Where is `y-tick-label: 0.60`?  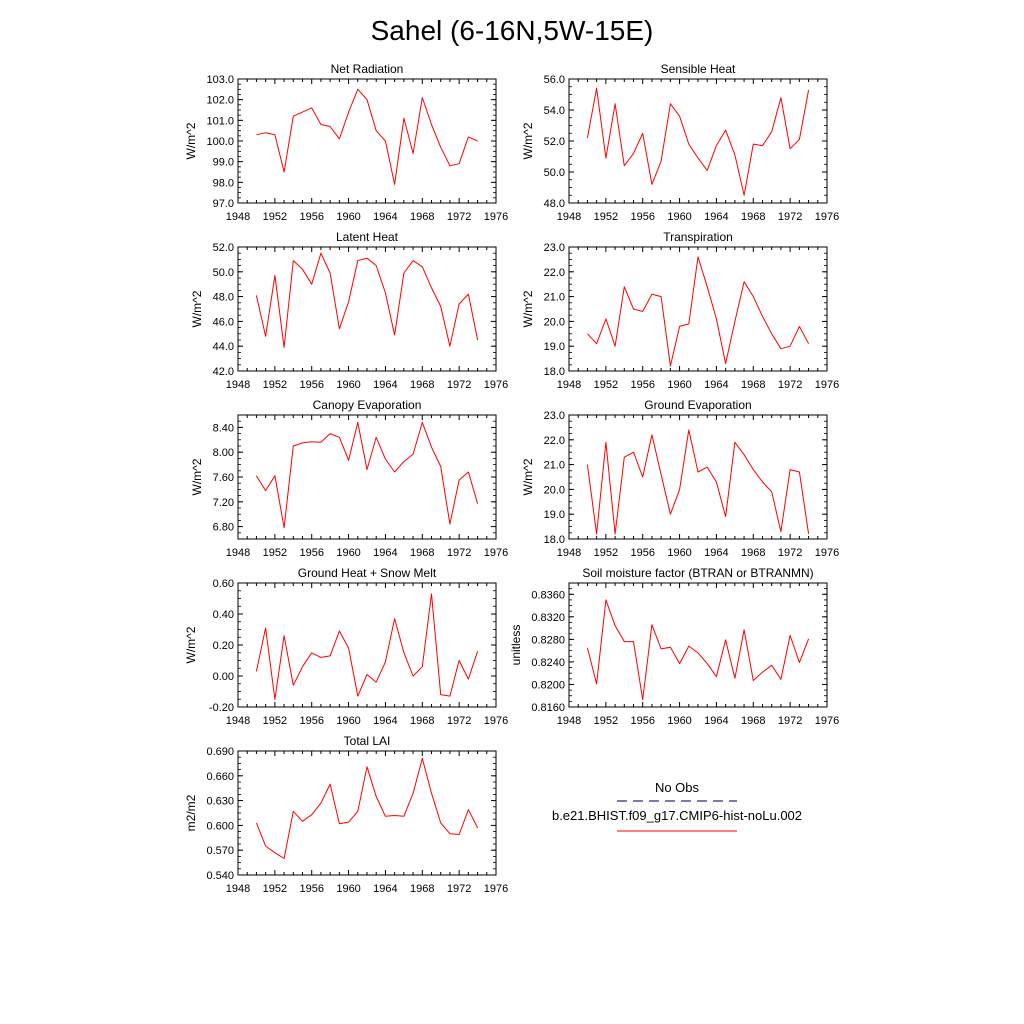
y-tick-label: 0.60 is located at coordinates (223, 584).